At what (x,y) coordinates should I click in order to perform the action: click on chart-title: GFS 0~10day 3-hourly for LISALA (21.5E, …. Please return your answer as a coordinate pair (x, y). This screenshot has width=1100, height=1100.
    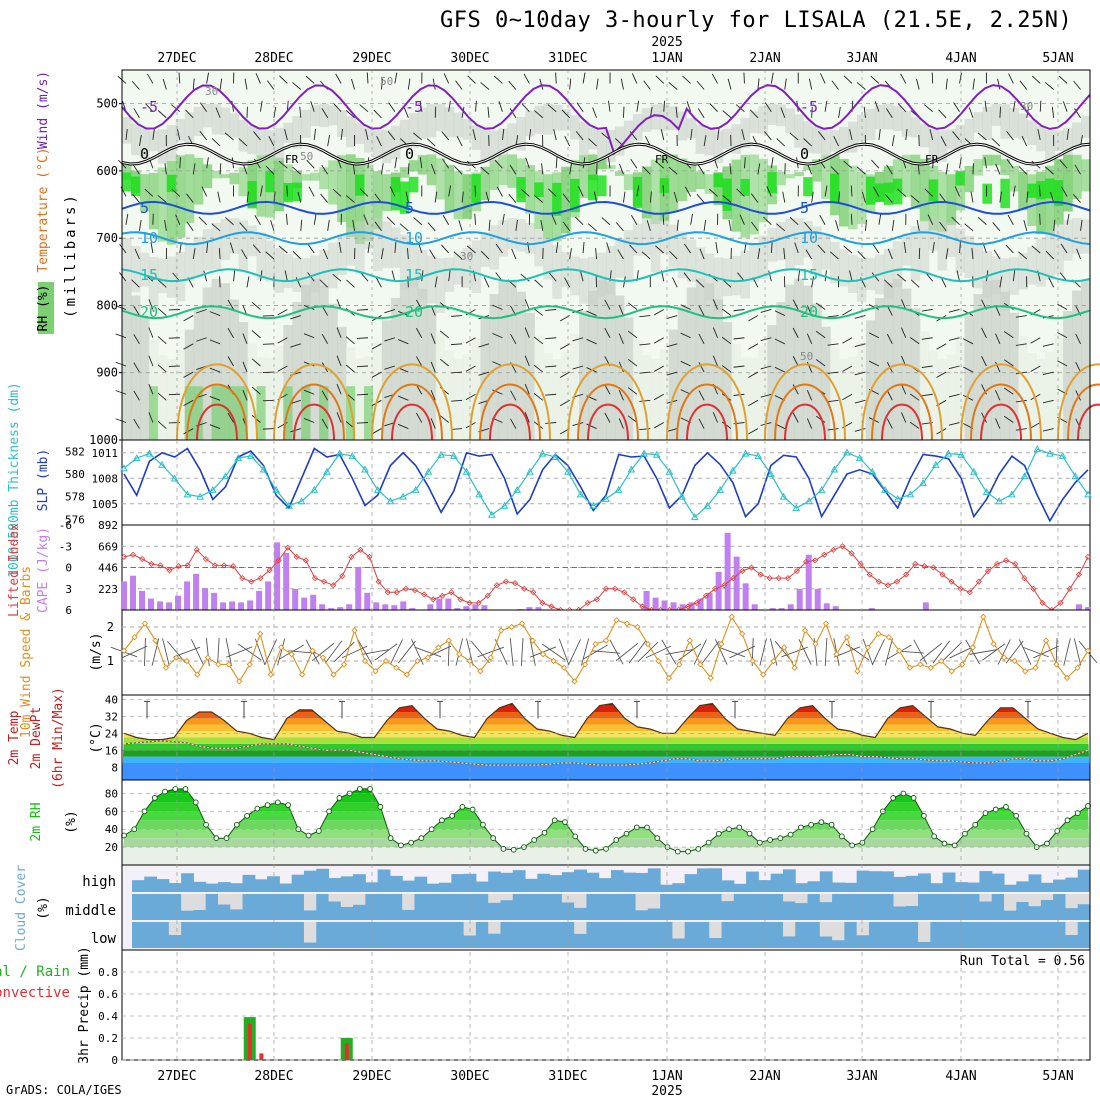
    Looking at the image, I should click on (756, 20).